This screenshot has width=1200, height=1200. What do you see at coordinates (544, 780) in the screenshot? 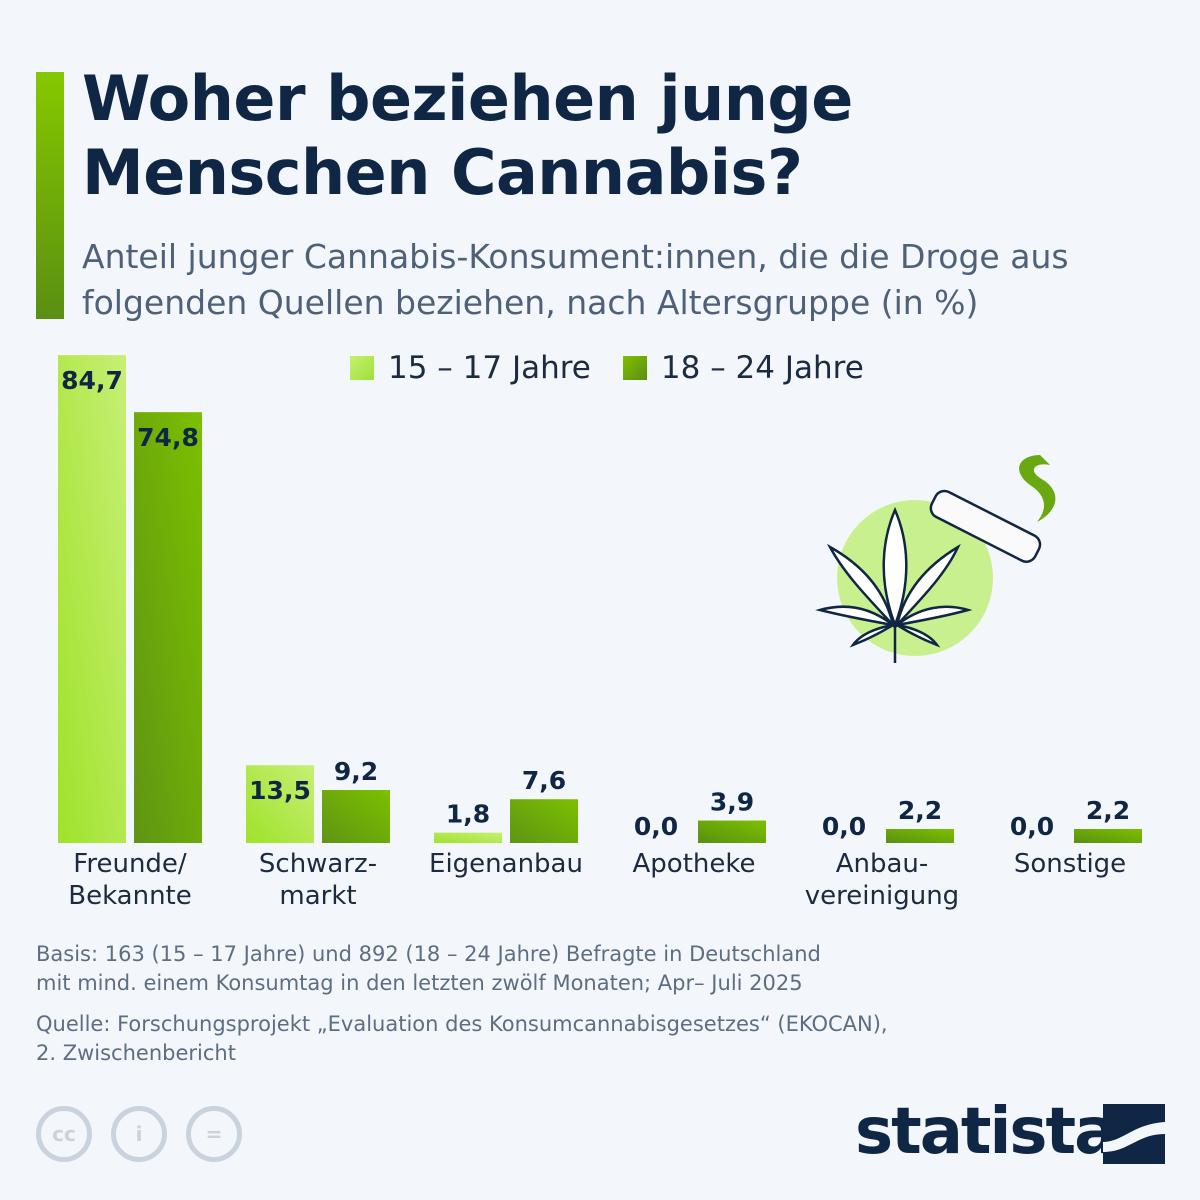
I see `data-label: 7,6` at bounding box center [544, 780].